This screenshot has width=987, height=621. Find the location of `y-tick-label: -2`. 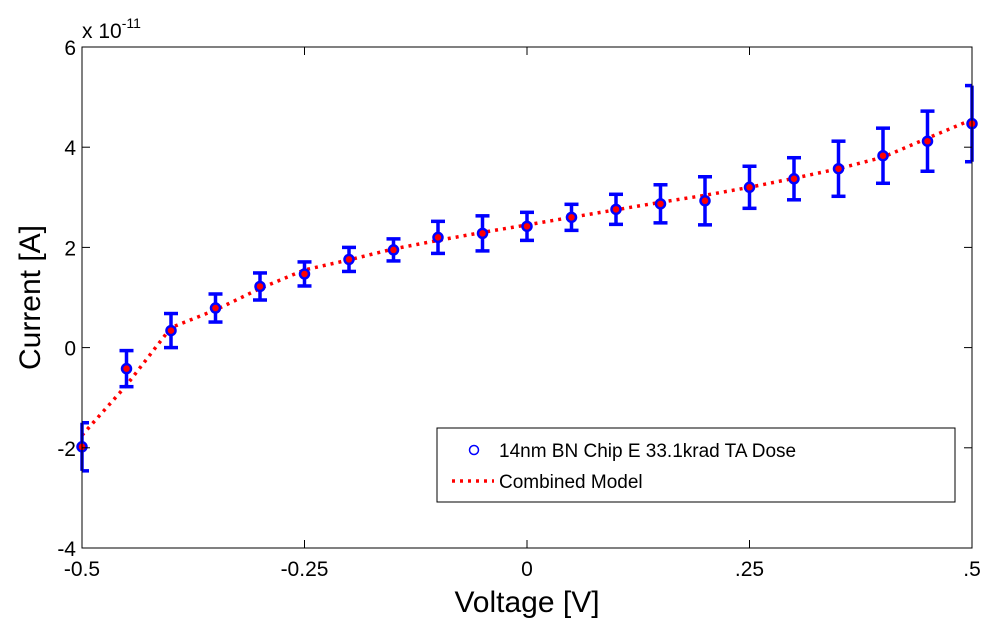

y-tick-label: -2 is located at coordinates (66, 449).